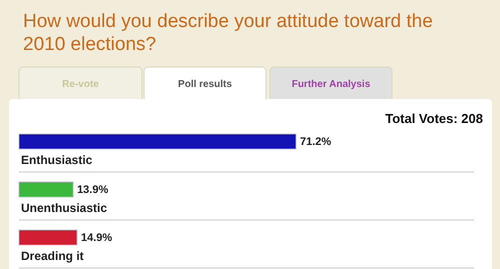 The width and height of the screenshot is (500, 269). Describe the element at coordinates (205, 84) in the screenshot. I see `text: Poll results` at that location.